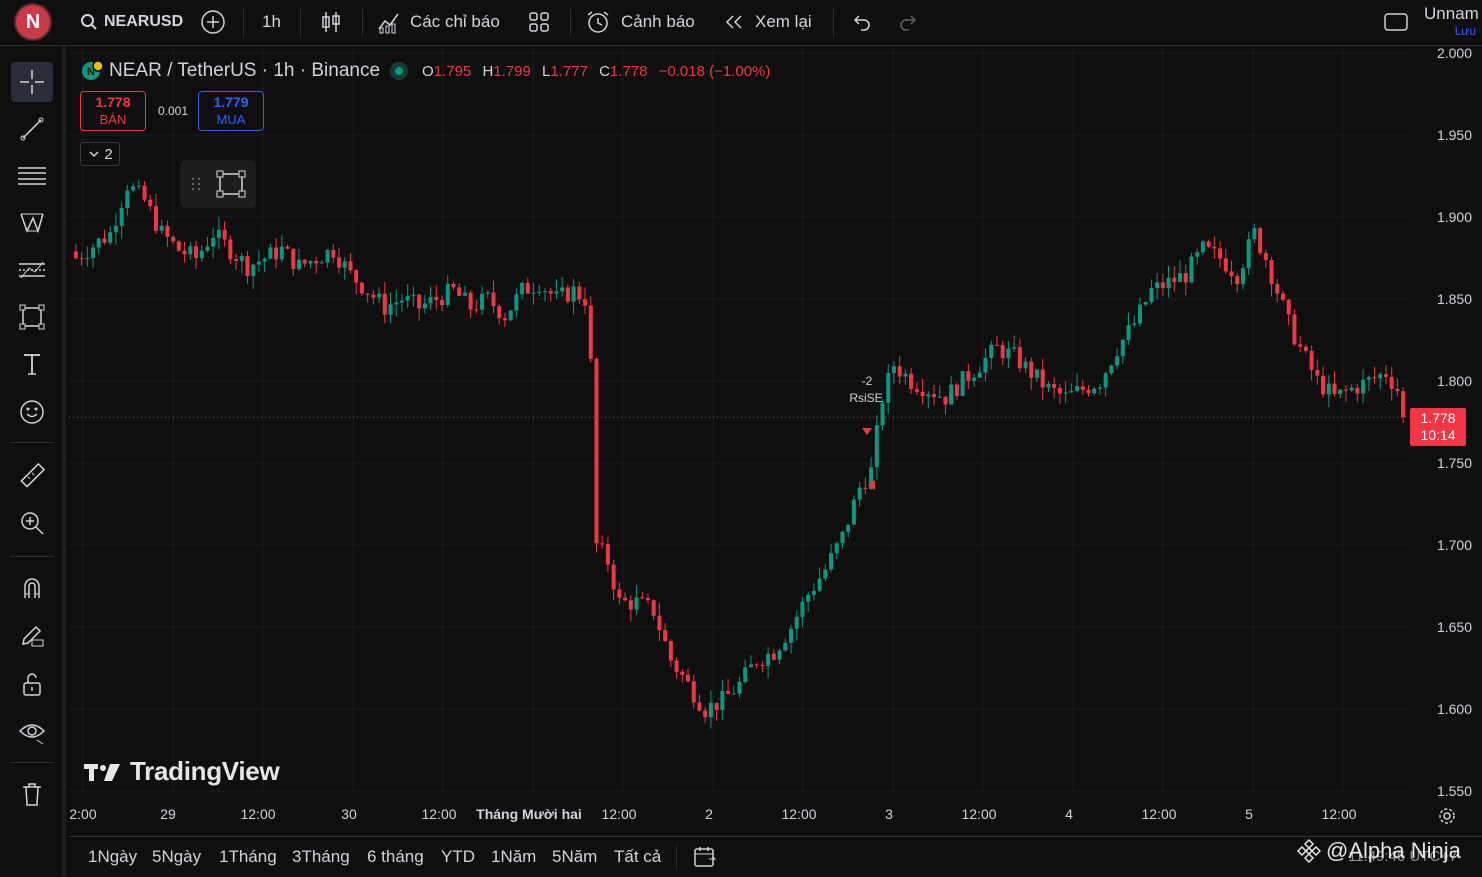  I want to click on sell-button: 1.778 BÁN, so click(113, 111).